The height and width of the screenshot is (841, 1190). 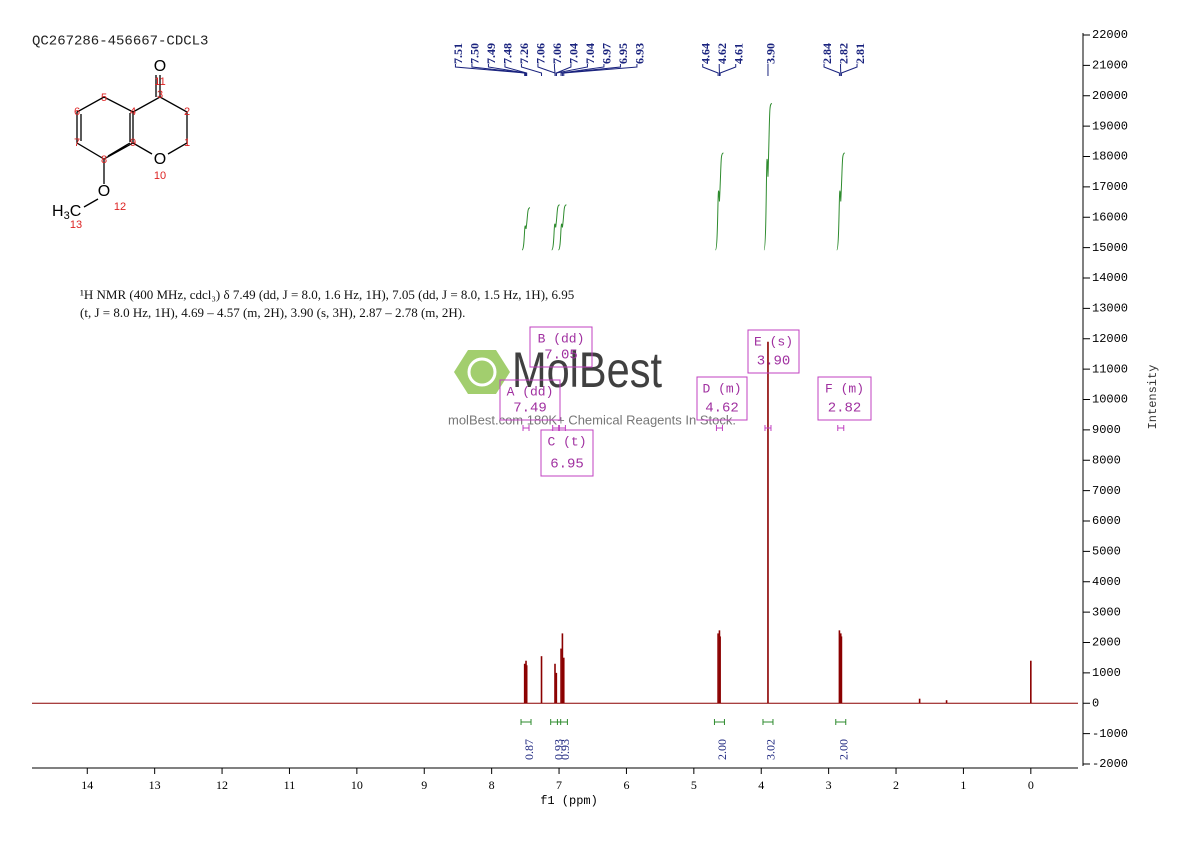 I want to click on atom-number: 2, so click(x=187, y=112).